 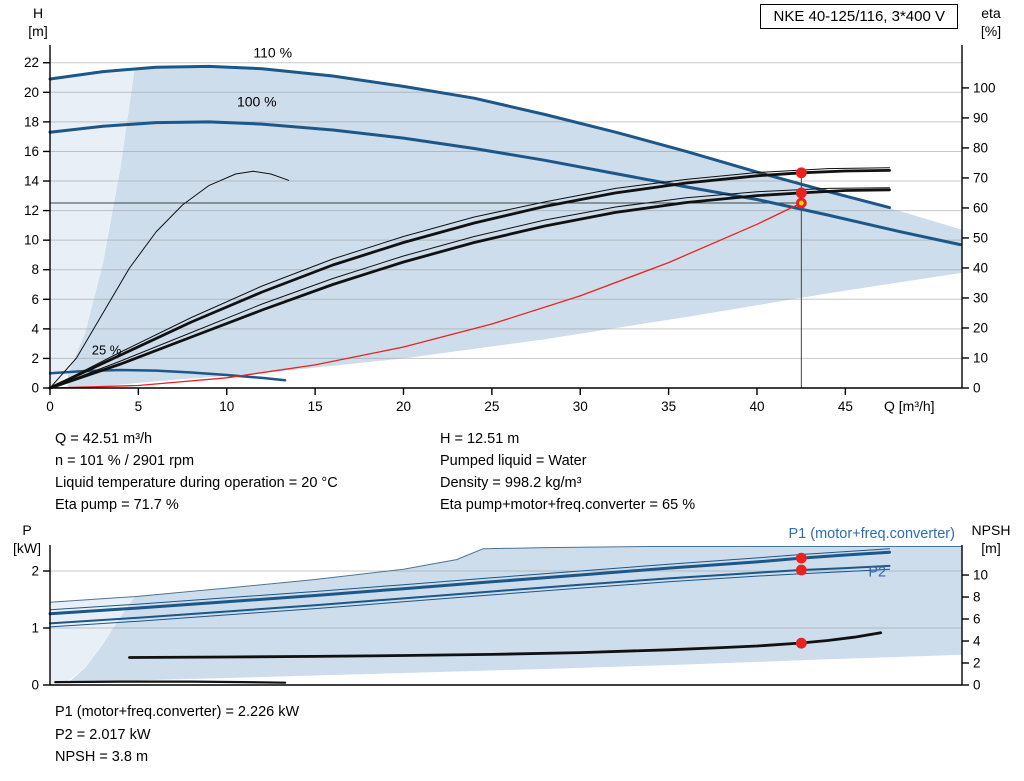 I want to click on readout-npsh: NPSH = 3.8 m, so click(x=102, y=757).